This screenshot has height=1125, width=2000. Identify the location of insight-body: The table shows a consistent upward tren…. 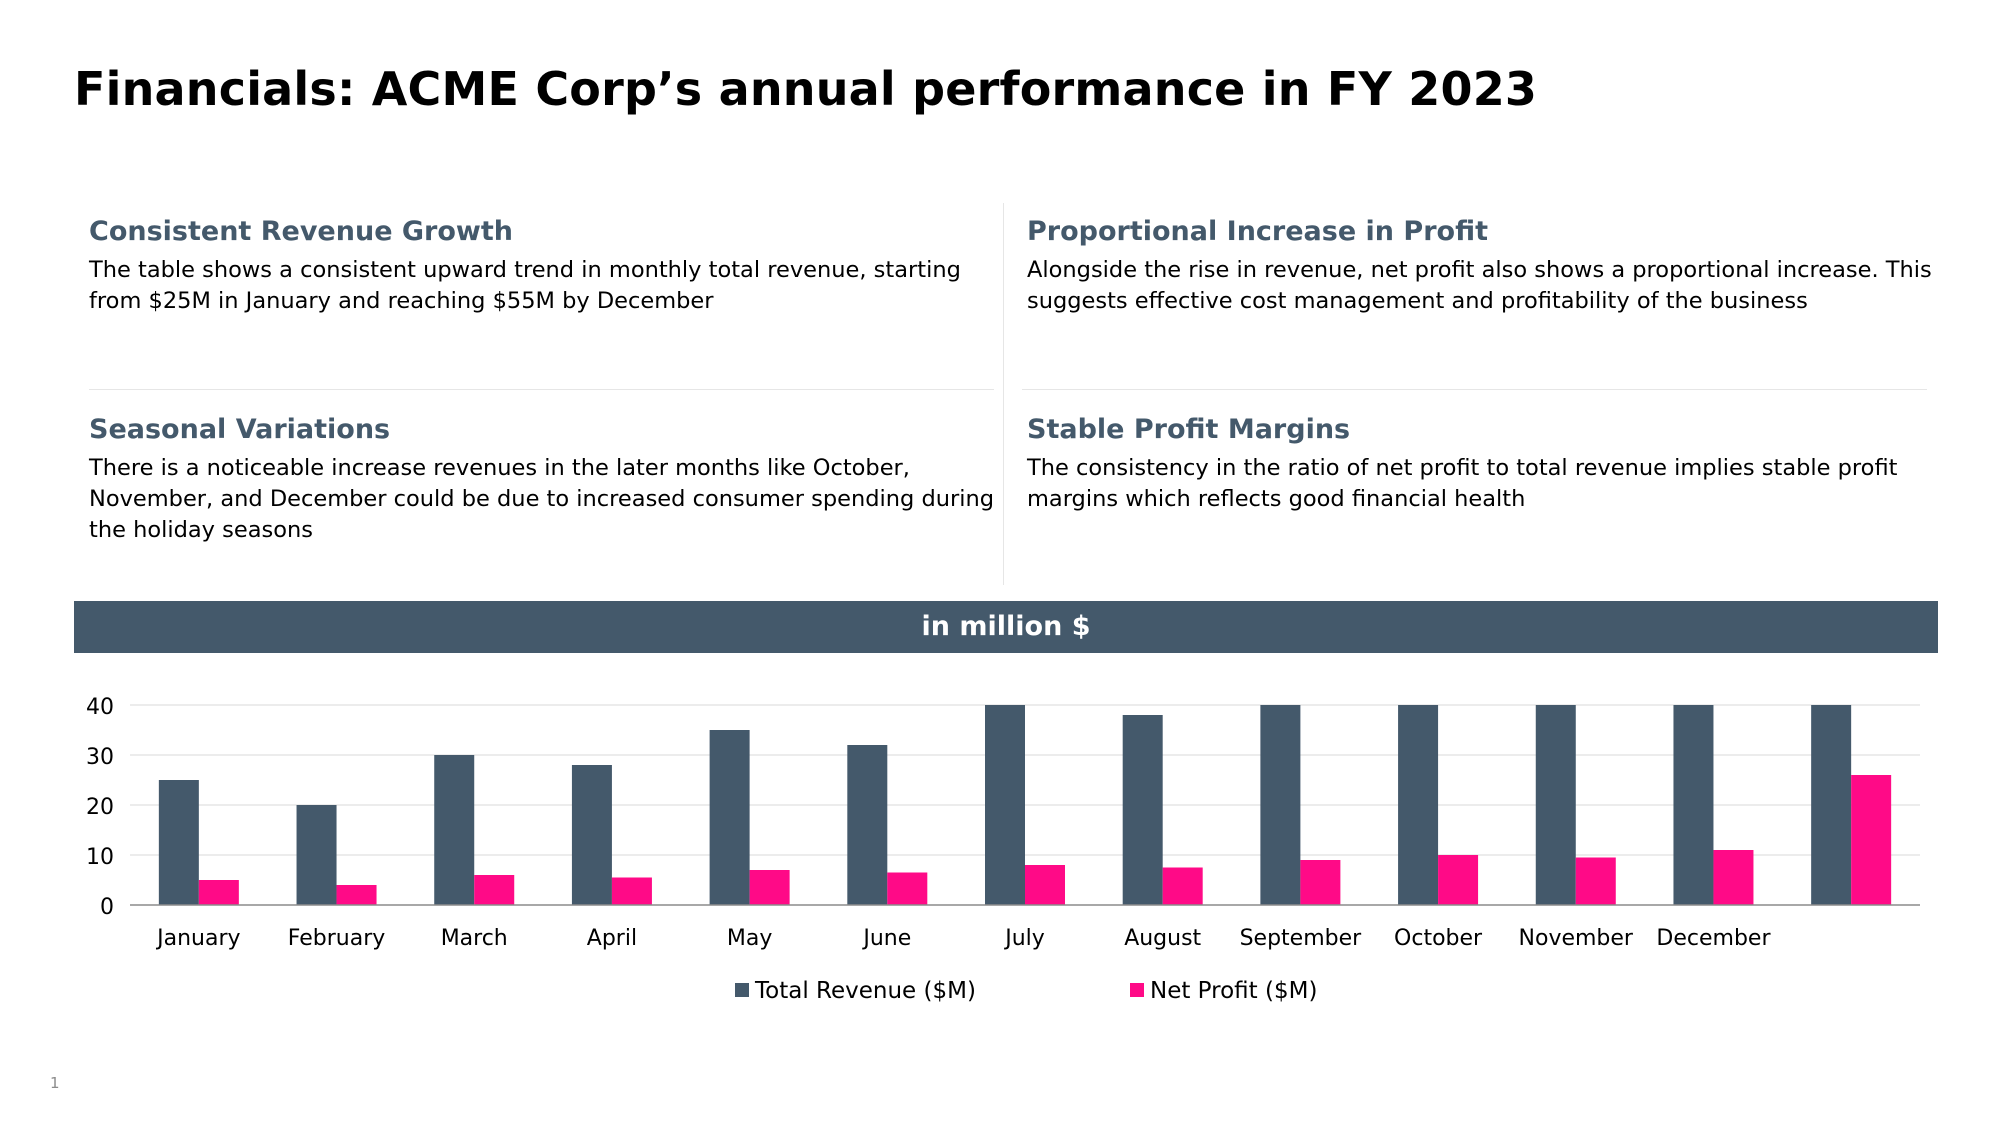
(525, 285).